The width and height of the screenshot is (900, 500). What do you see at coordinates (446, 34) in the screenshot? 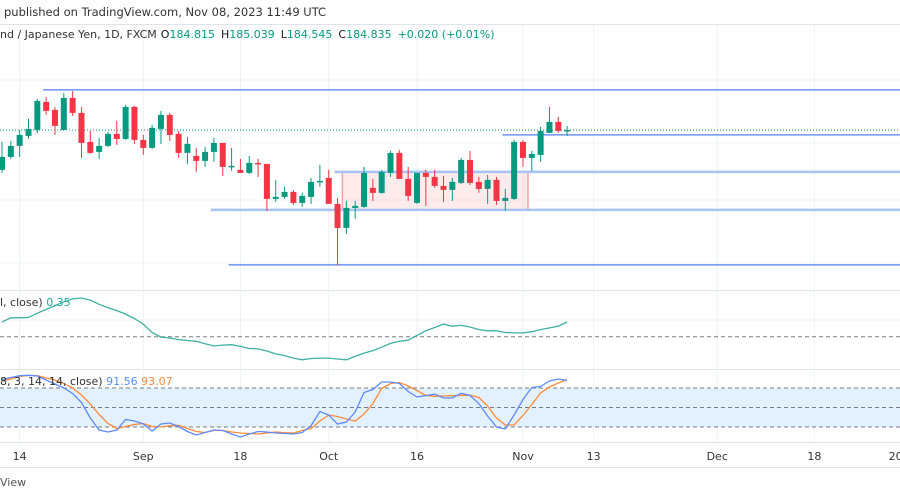
I see `change-value: +0.020 (+0.01%)` at bounding box center [446, 34].